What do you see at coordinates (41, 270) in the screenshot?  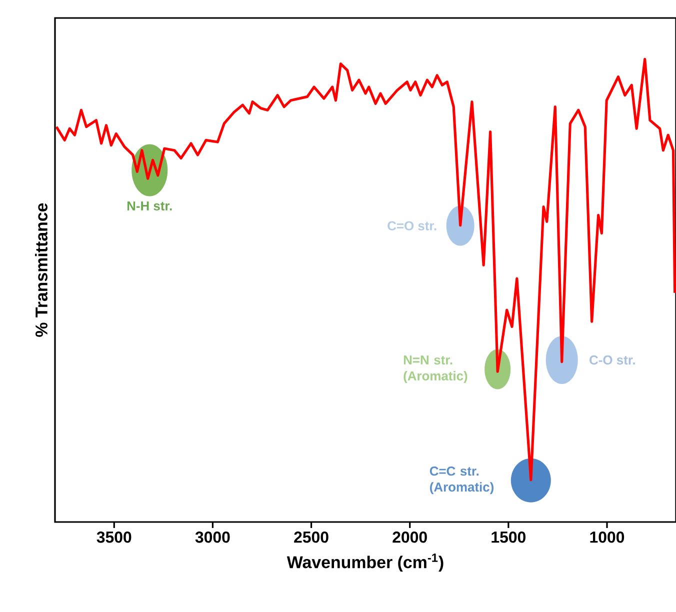 I see `y-axis-title: % Transmittance` at bounding box center [41, 270].